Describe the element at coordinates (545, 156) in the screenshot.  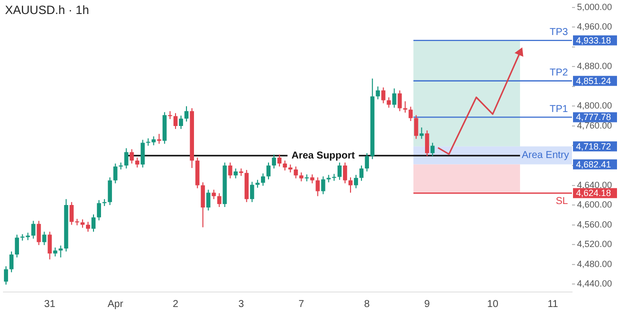
I see `band-label: Area Entry` at that location.